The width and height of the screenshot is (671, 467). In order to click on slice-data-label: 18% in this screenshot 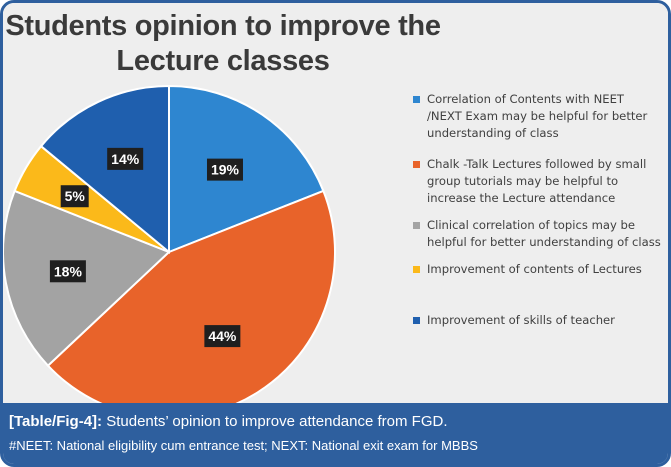, I will do `click(67, 271)`.